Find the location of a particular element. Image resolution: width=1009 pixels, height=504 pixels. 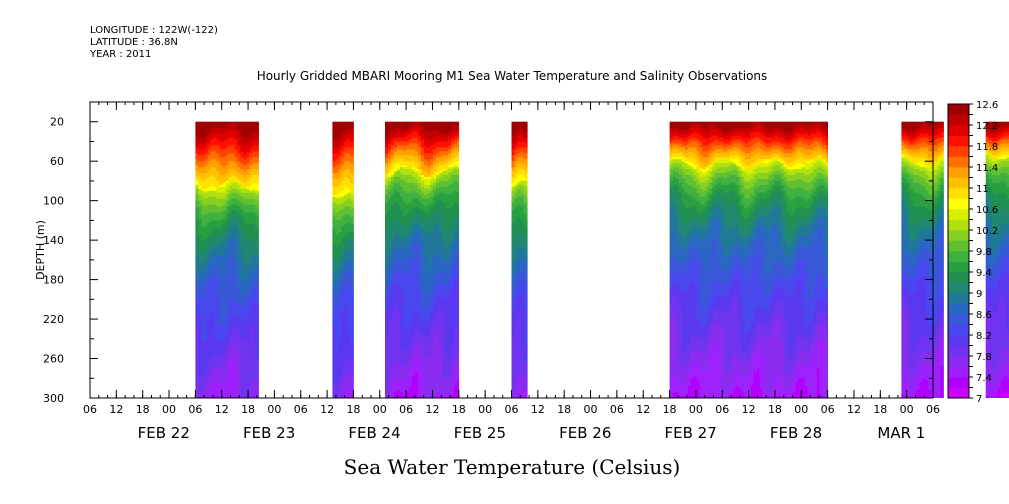

colorbar-label: 10.2 is located at coordinates (987, 231).